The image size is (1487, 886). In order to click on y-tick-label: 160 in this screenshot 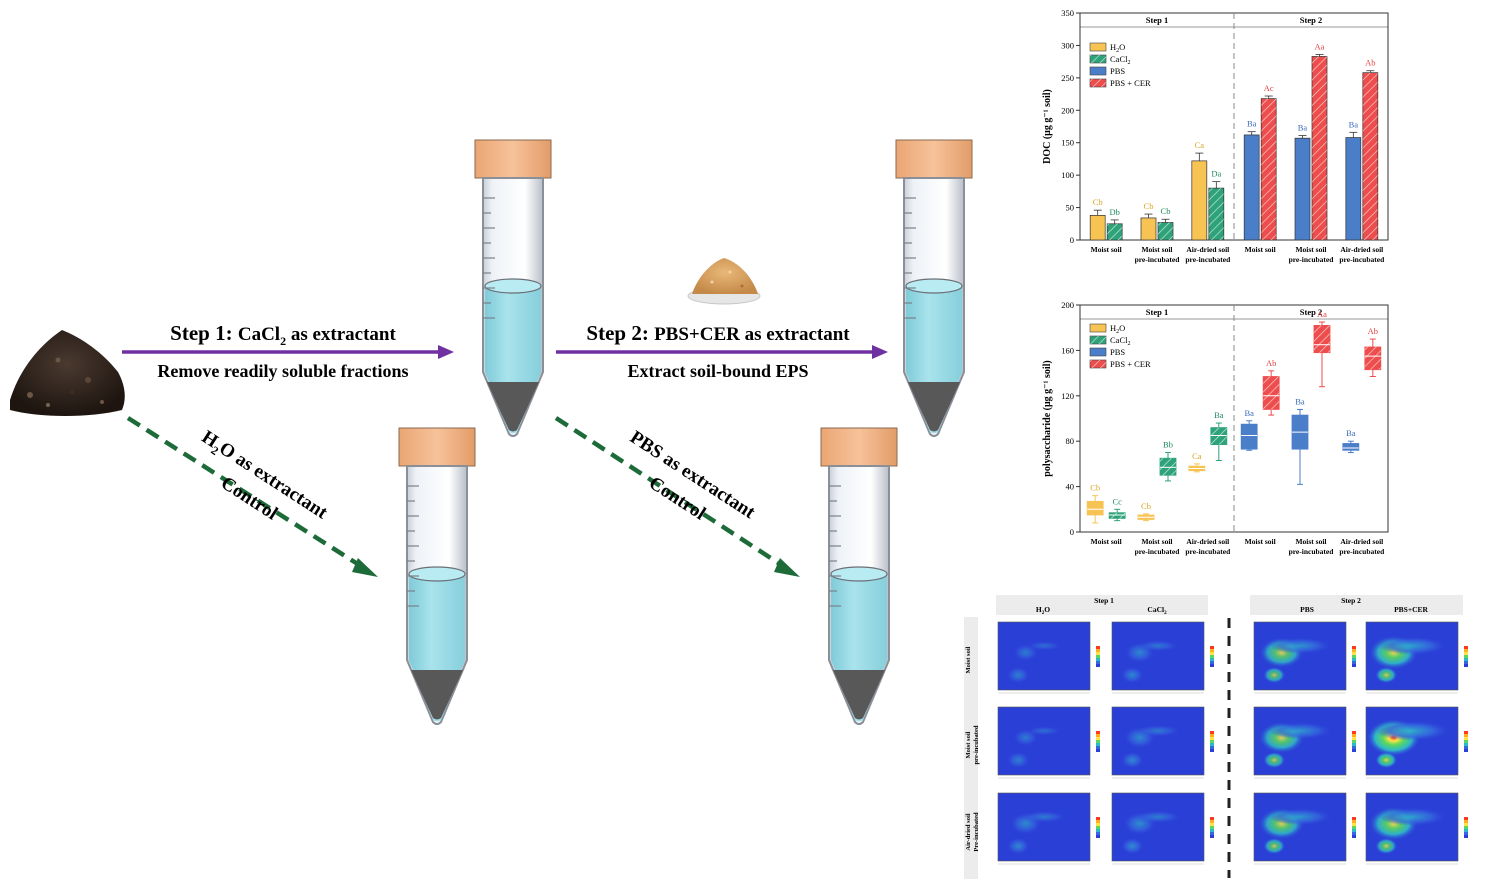, I will do `click(1067, 350)`.